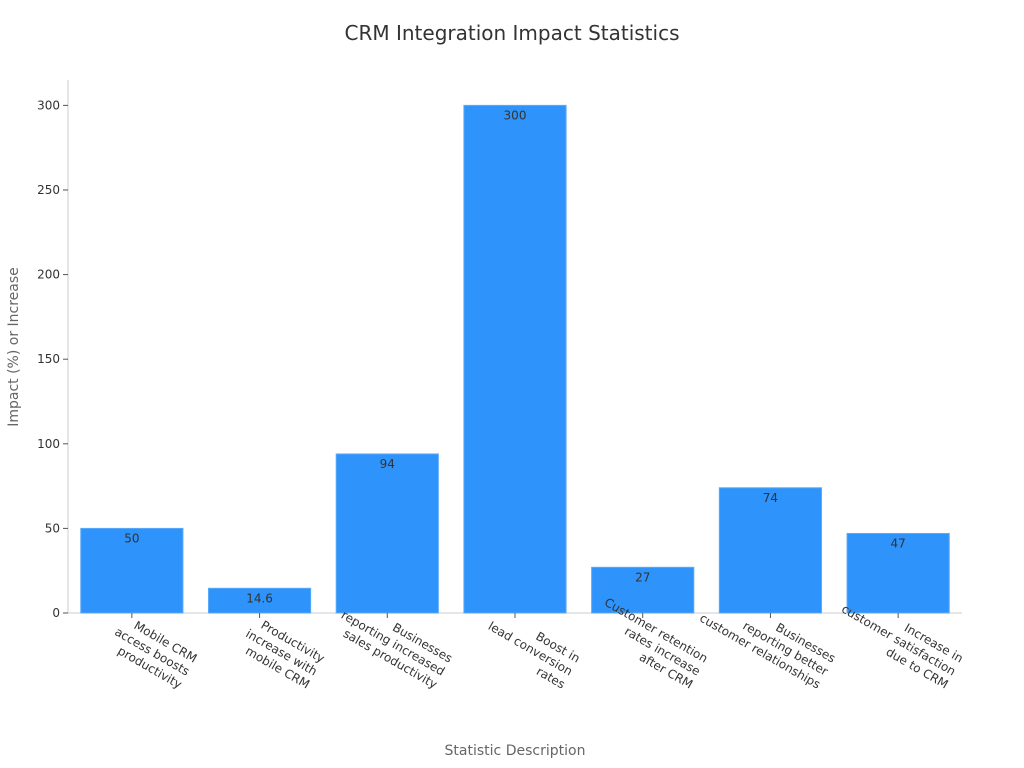 The image size is (1024, 768). I want to click on y-axis-ticks: 0 50 100 150 200 250 300, so click(52, 359).